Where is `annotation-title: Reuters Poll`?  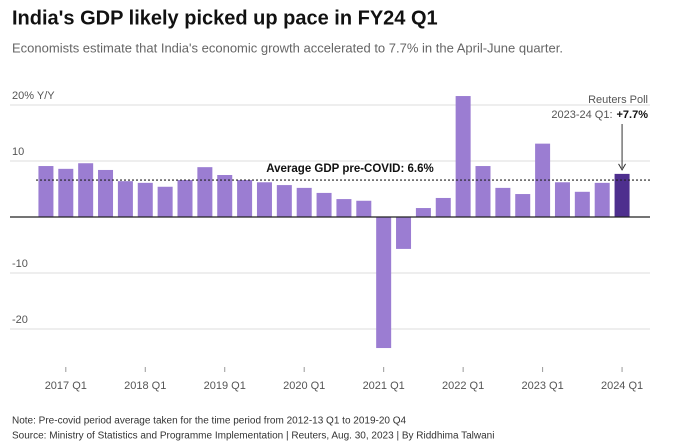 annotation-title: Reuters Poll is located at coordinates (618, 100).